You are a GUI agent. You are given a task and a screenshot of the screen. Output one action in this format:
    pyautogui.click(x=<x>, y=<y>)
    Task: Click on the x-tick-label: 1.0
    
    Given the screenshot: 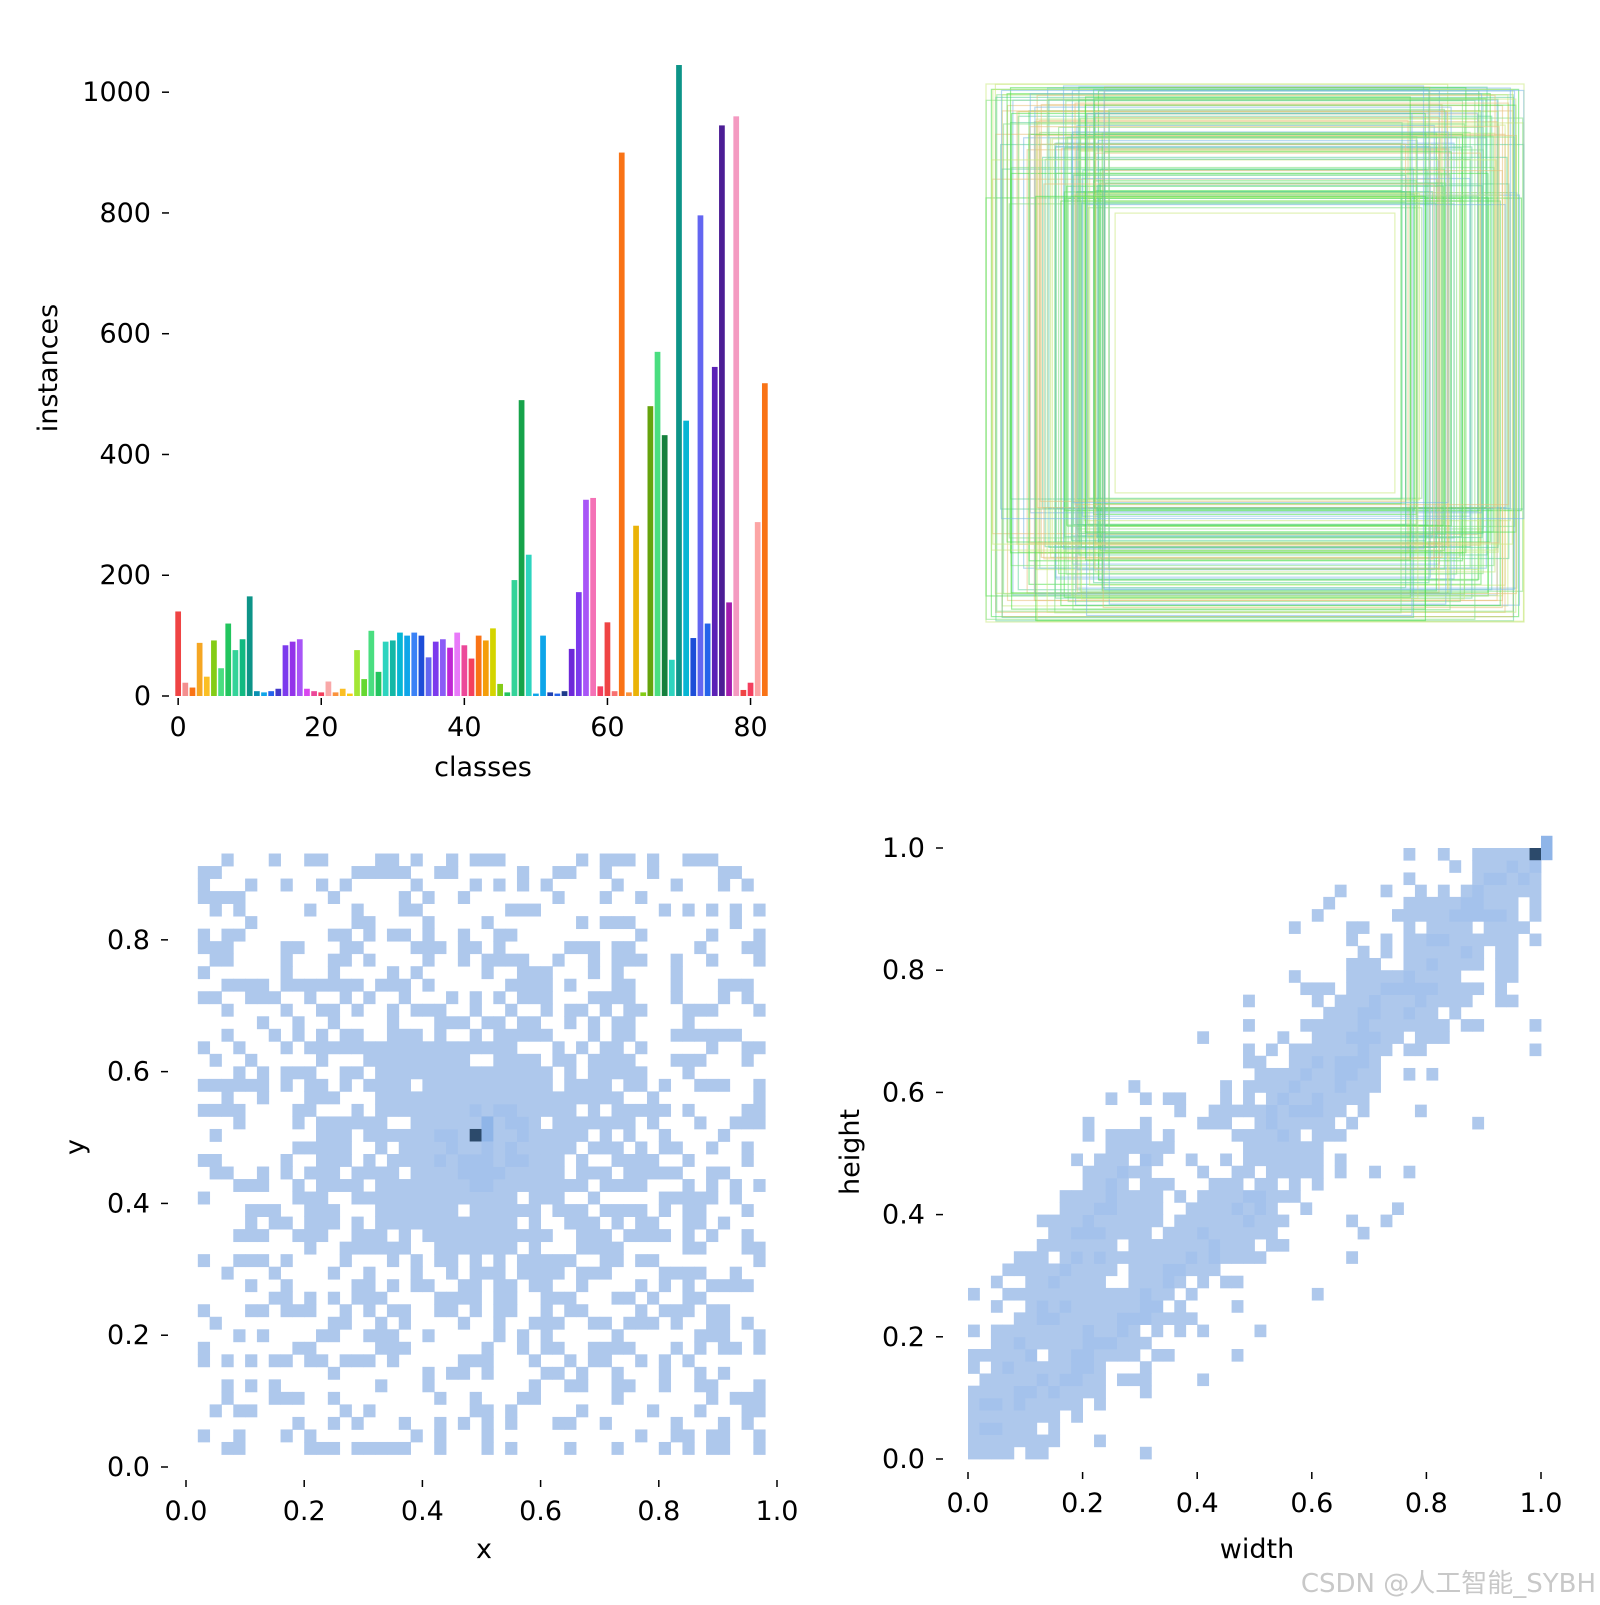 What is the action you would take?
    pyautogui.click(x=1541, y=1503)
    